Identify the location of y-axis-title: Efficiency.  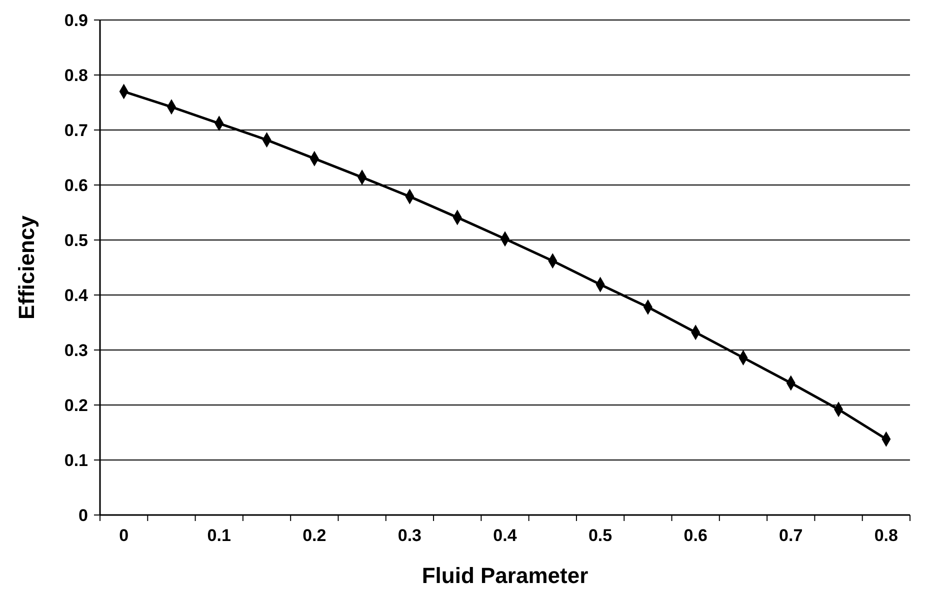
(26, 267).